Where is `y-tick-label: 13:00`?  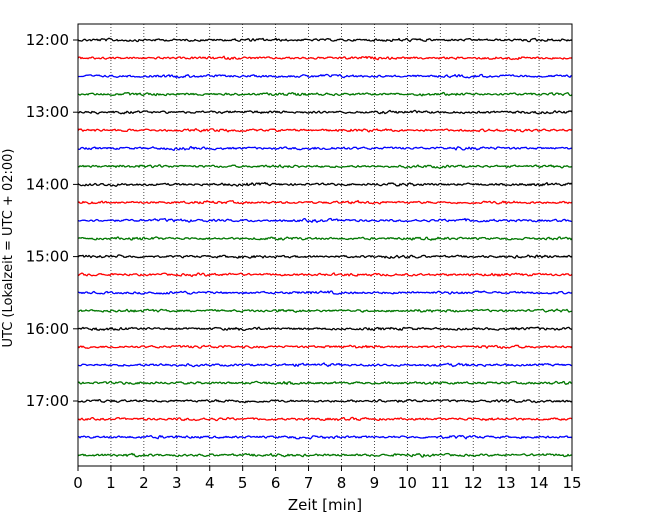 y-tick-label: 13:00 is located at coordinates (47, 112).